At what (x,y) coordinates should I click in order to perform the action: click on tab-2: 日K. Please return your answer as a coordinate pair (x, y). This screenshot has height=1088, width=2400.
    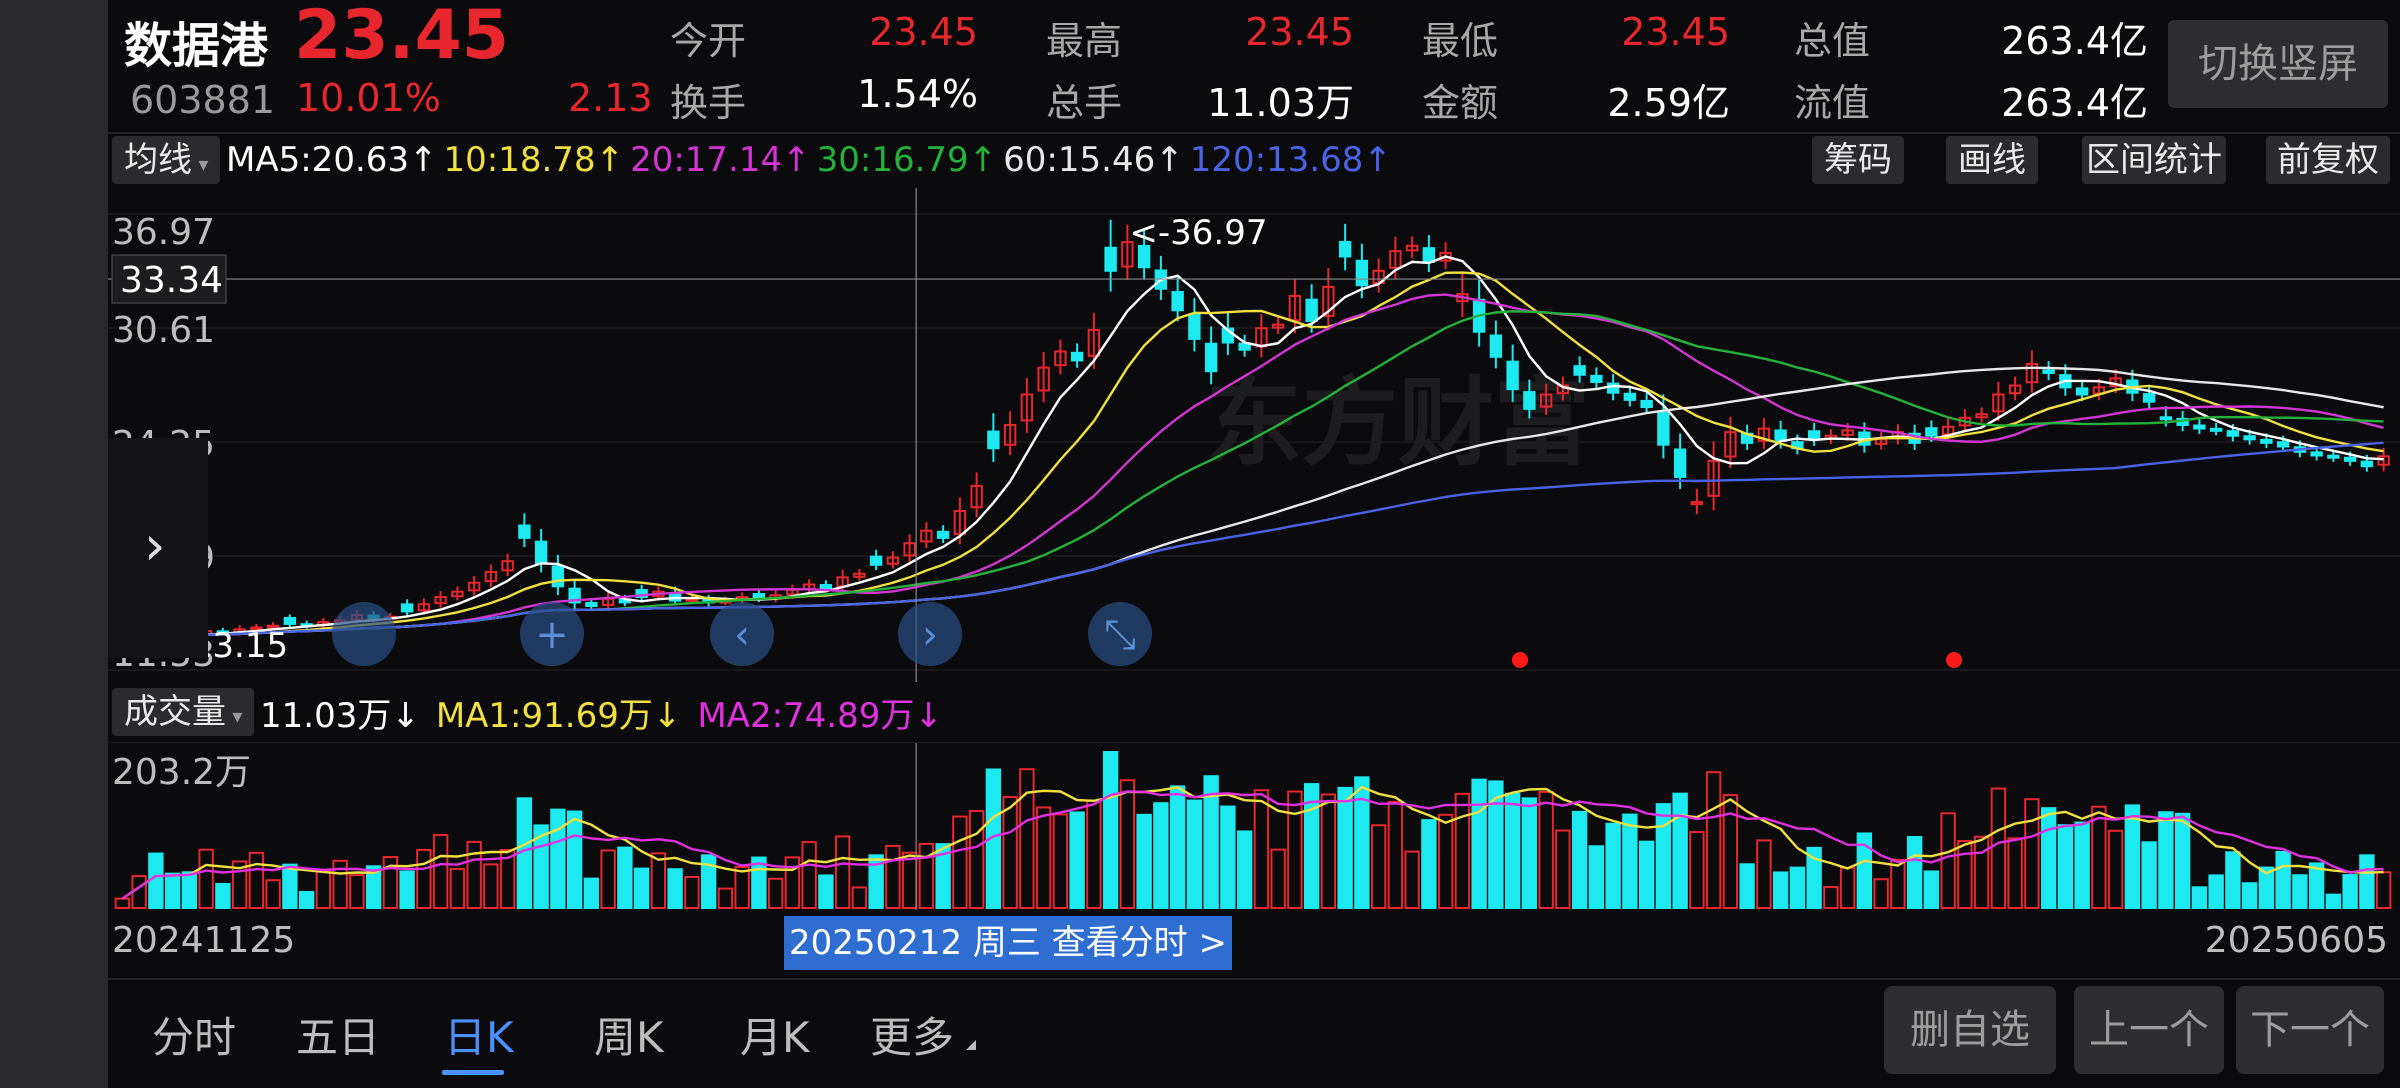
    Looking at the image, I should click on (479, 1037).